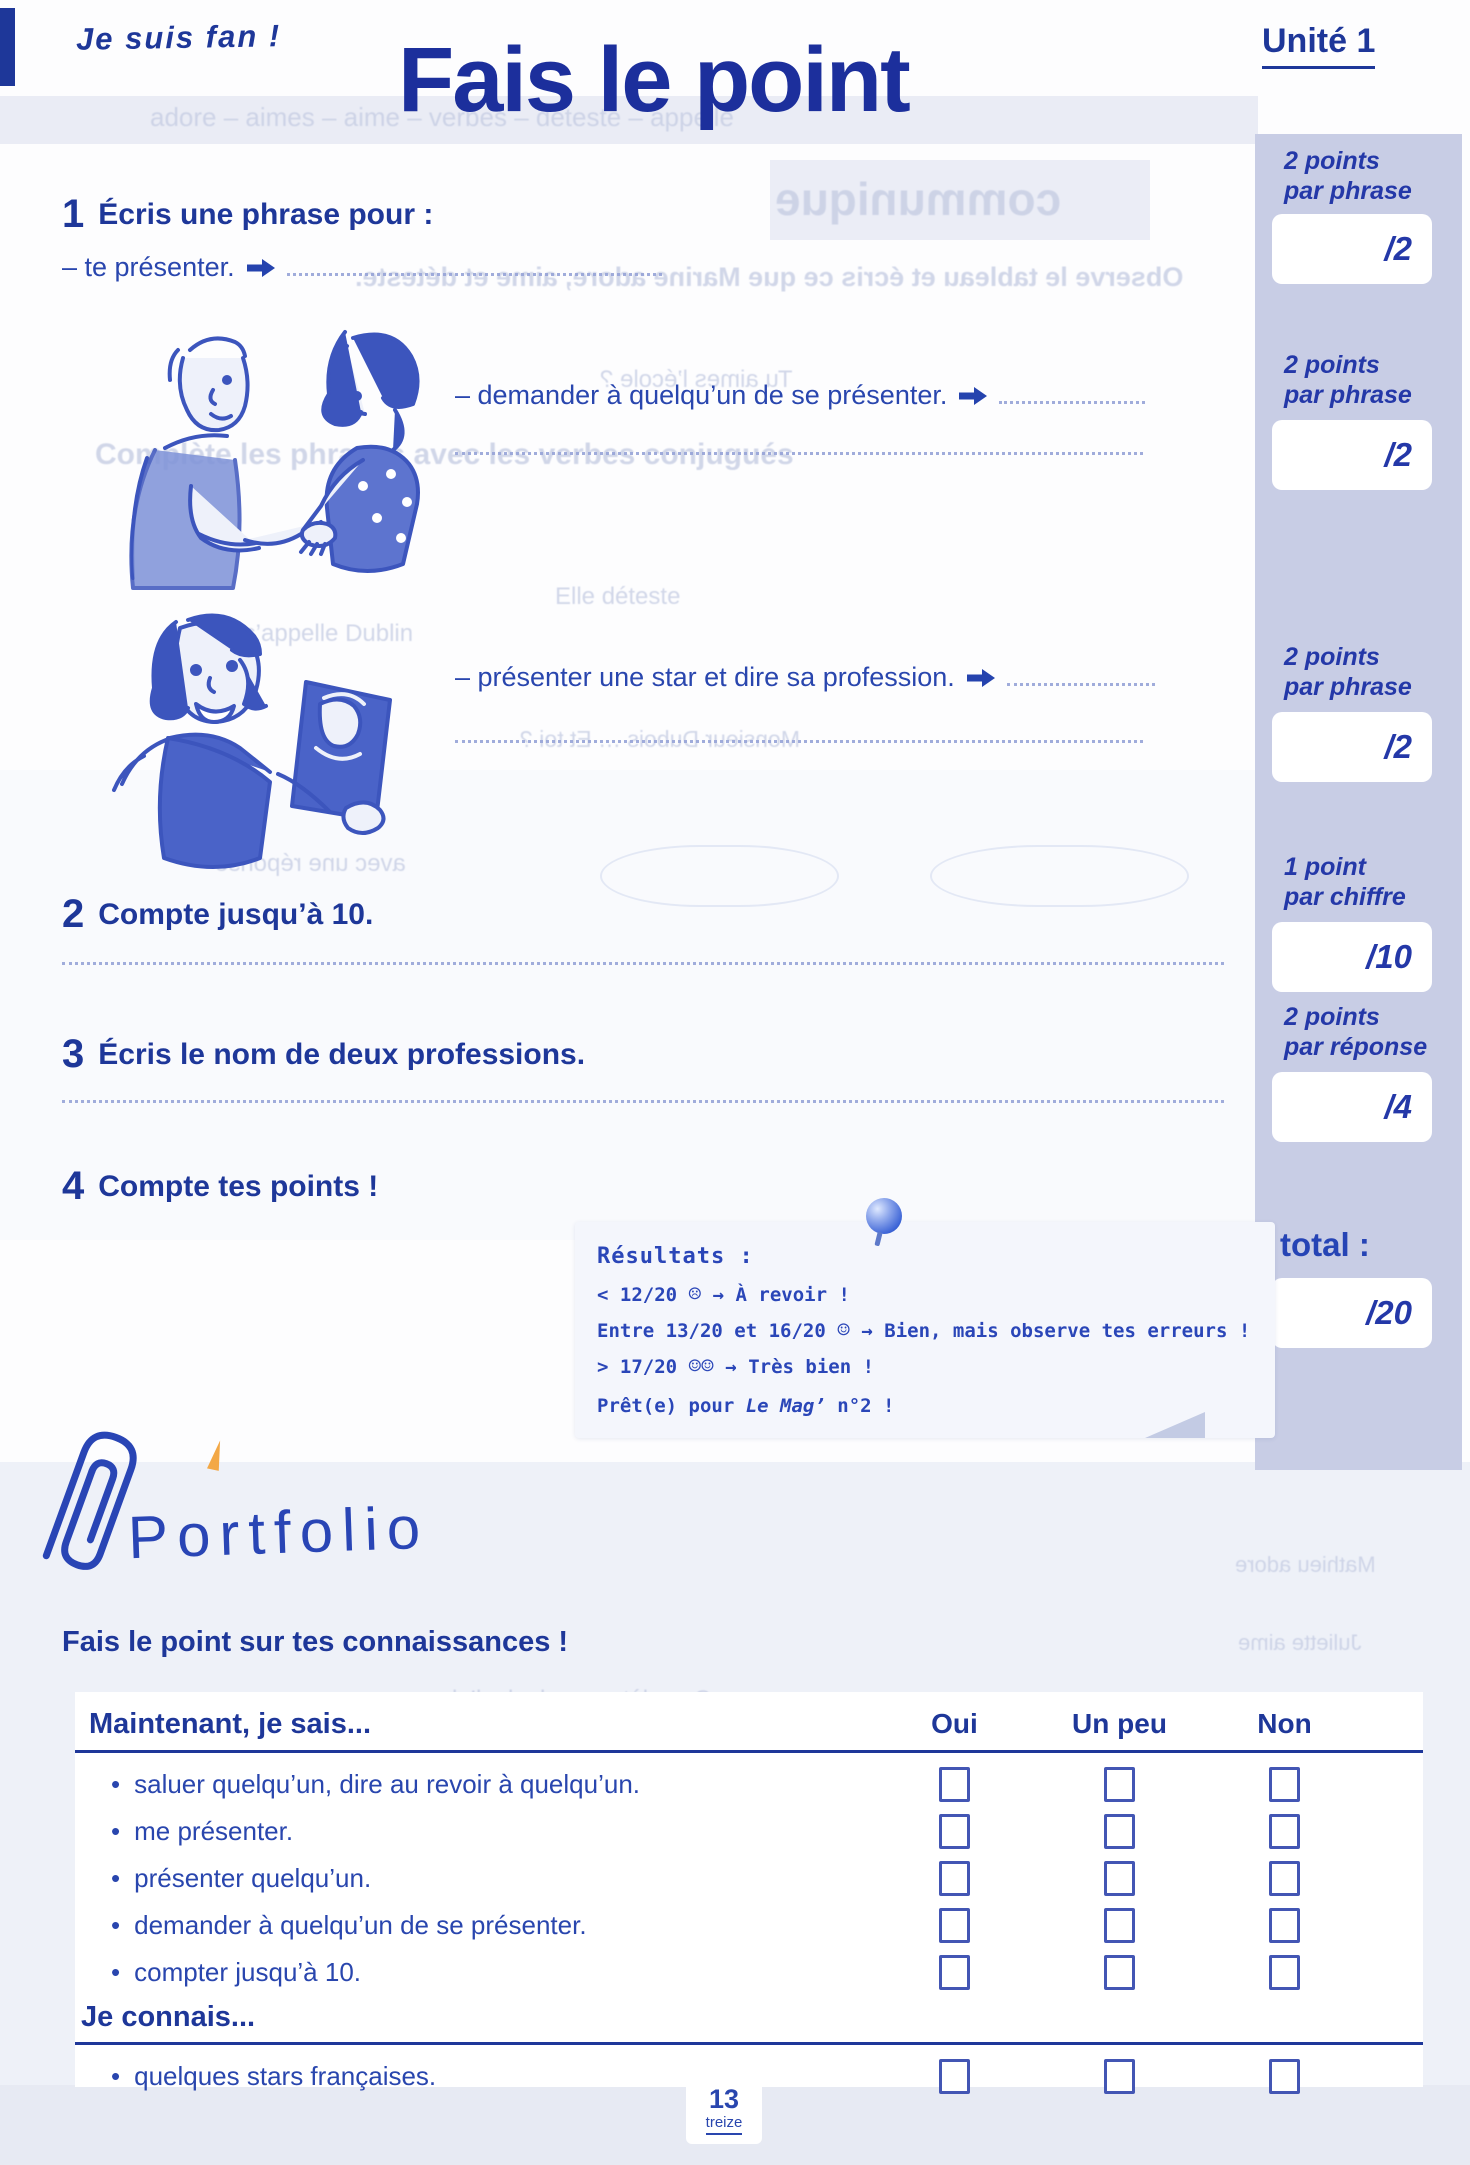 The height and width of the screenshot is (2165, 1470). What do you see at coordinates (695, 1293) in the screenshot?
I see `sad-face-icon: ☹` at bounding box center [695, 1293].